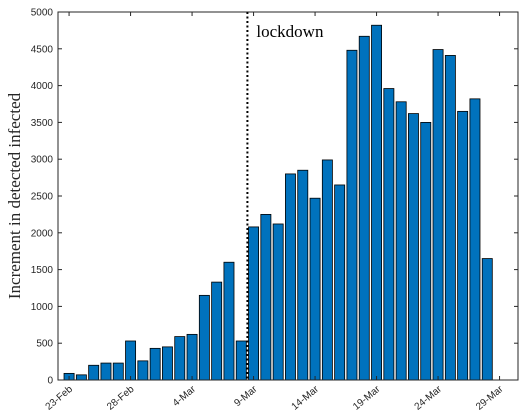 The image size is (522, 419). What do you see at coordinates (42, 86) in the screenshot?
I see `y-tick-label: 4000` at bounding box center [42, 86].